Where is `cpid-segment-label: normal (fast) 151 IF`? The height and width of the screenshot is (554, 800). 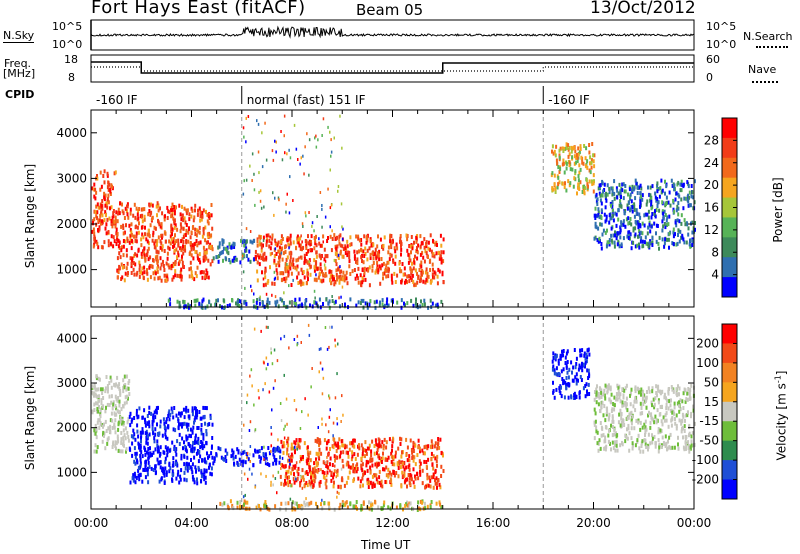
cpid-segment-label: normal (fast) 151 IF is located at coordinates (306, 100).